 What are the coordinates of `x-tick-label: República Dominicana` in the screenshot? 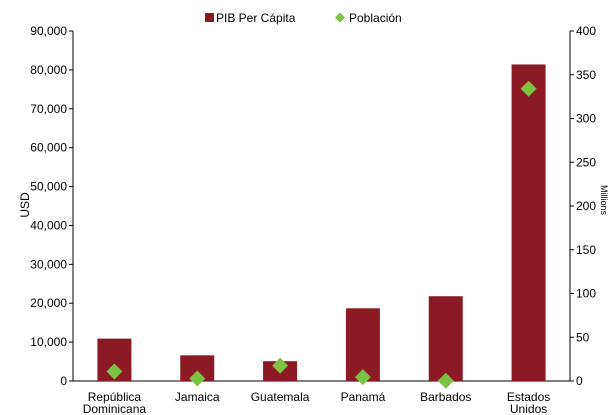 It's located at (115, 402).